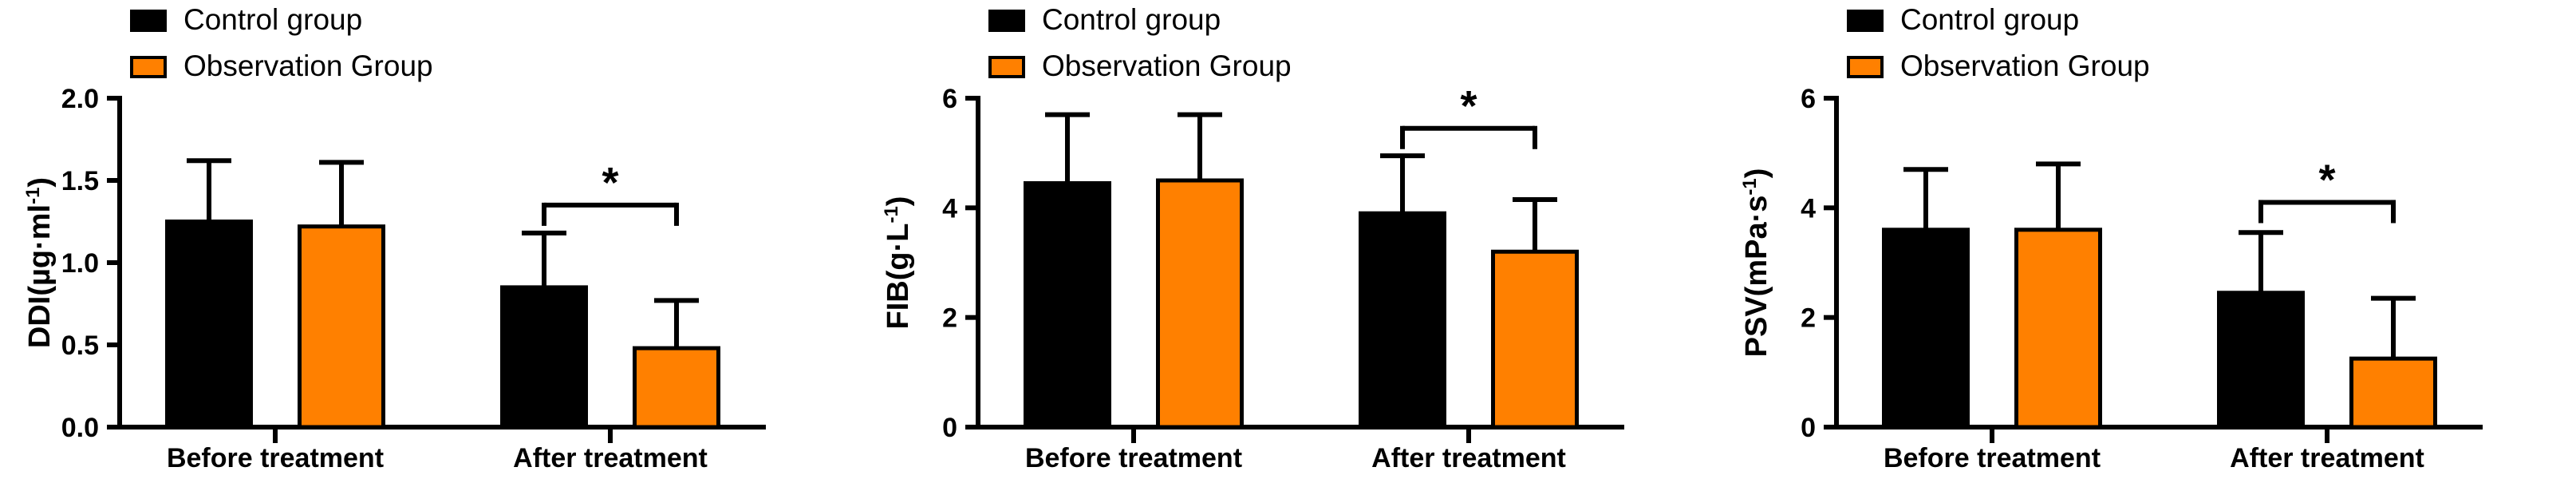  Describe the element at coordinates (39, 262) in the screenshot. I see `y-axis-label: DDI(µg·ml-1)` at that location.